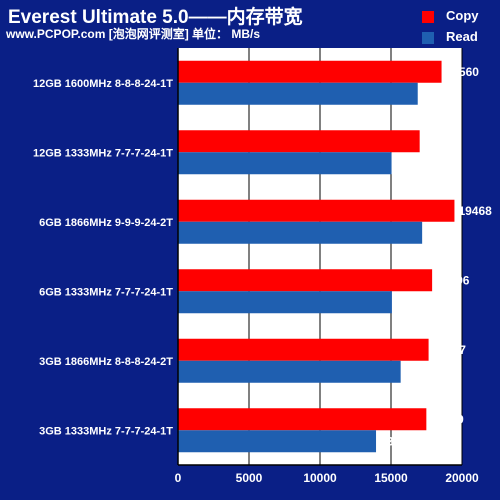  I want to click on category-label-0: 12GB 1600MHz 8-8-8-24-1T, so click(103, 84).